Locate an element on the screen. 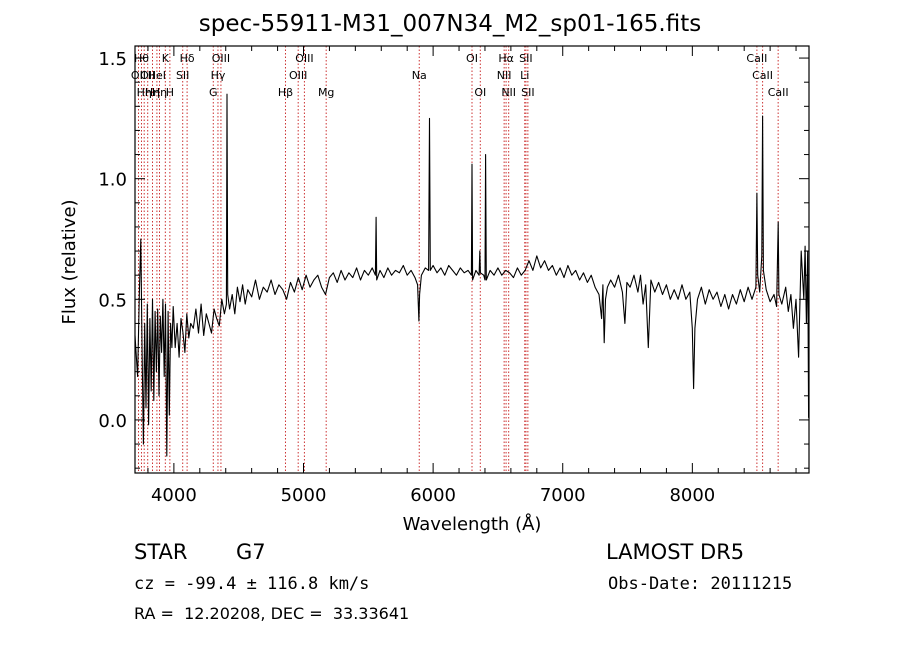 The height and width of the screenshot is (649, 900). observation-date: Obs-Date: 20111215 is located at coordinates (700, 584).